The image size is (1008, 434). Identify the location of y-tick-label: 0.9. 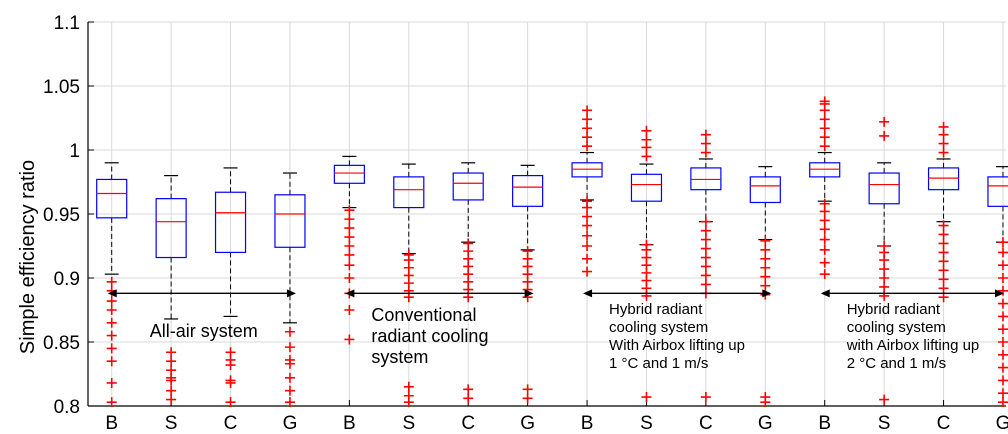
(67, 279).